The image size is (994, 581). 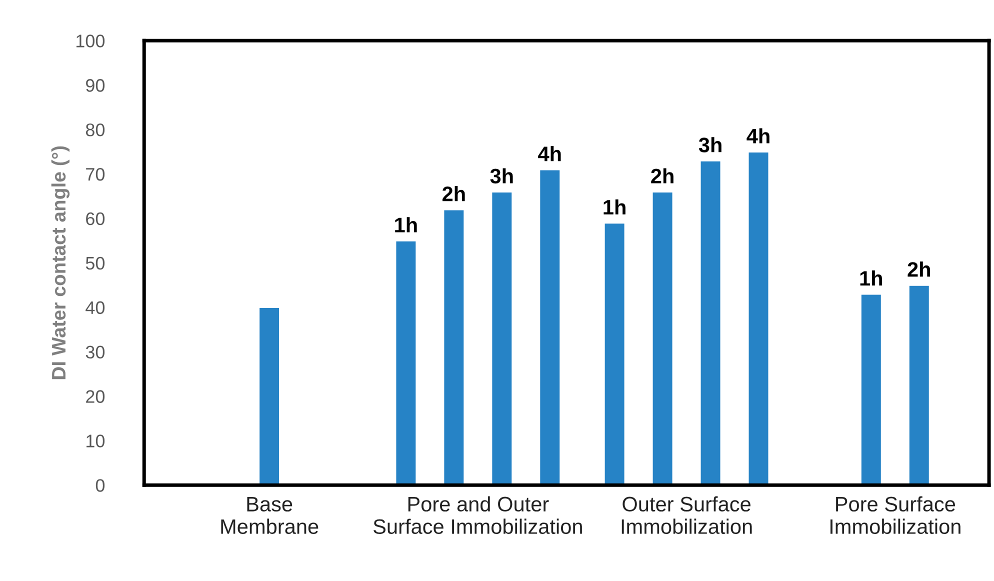 What do you see at coordinates (90, 41) in the screenshot?
I see `y-tick-label: 100` at bounding box center [90, 41].